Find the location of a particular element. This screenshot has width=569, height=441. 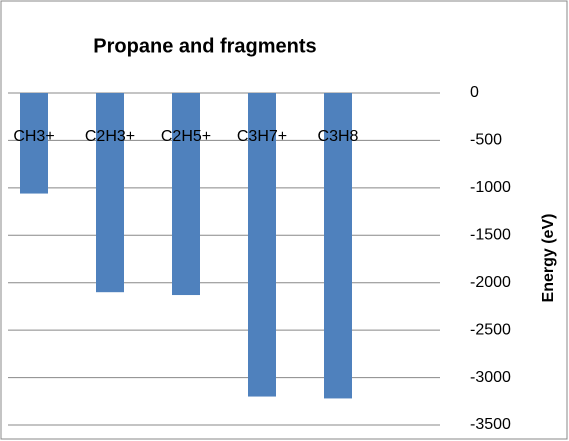

y-tick-label: -1000 is located at coordinates (490, 187).